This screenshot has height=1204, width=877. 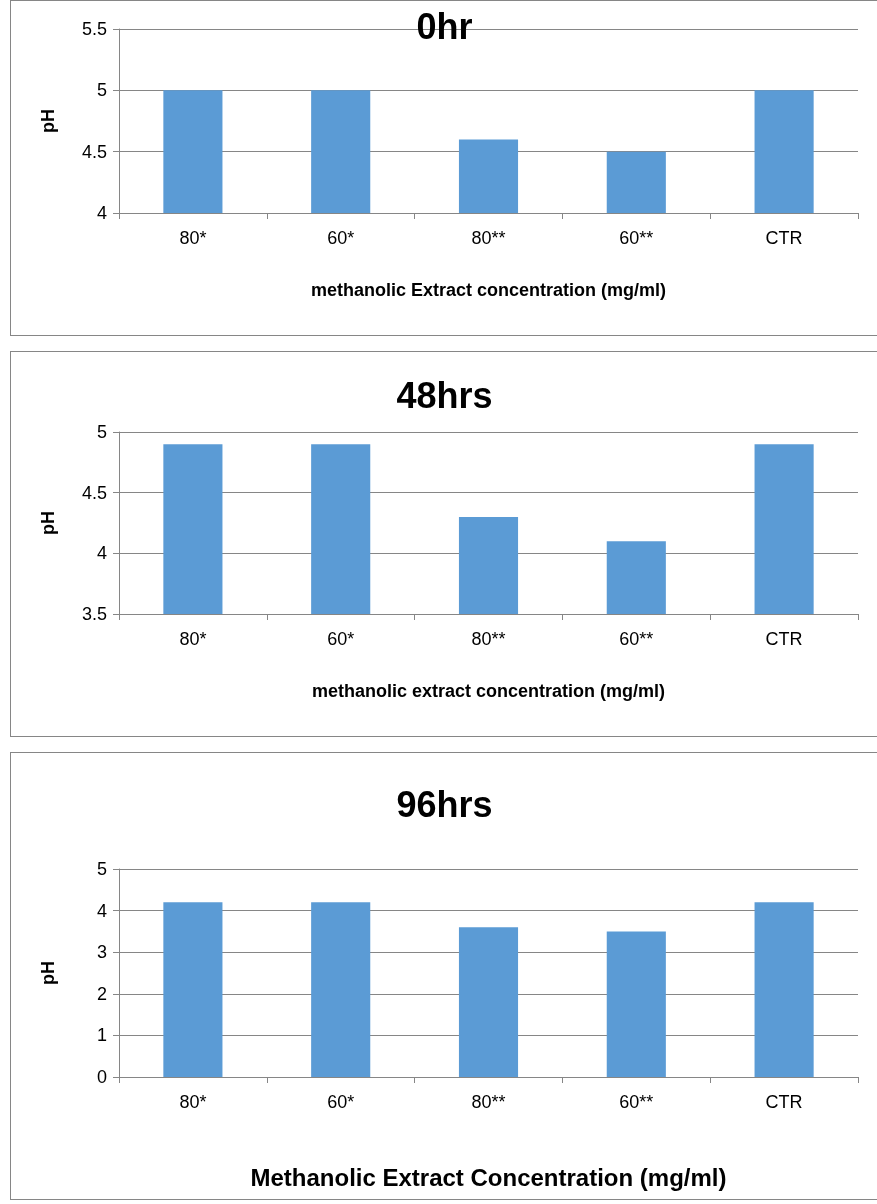 What do you see at coordinates (488, 1177) in the screenshot?
I see `x-axis-title: Methanolic Extract Concentration (mg/ml)` at bounding box center [488, 1177].